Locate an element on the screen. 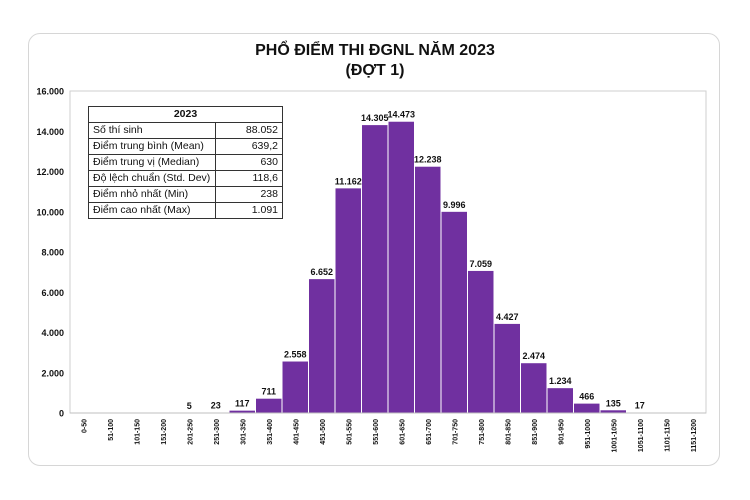 The height and width of the screenshot is (500, 750). y-tick-label: 16.000 is located at coordinates (50, 92).